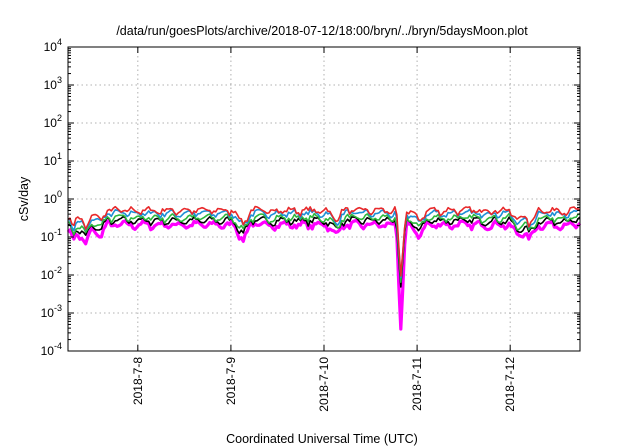 This screenshot has width=640, height=448. I want to click on y-tick-label: 10⁴, so click(53, 45).